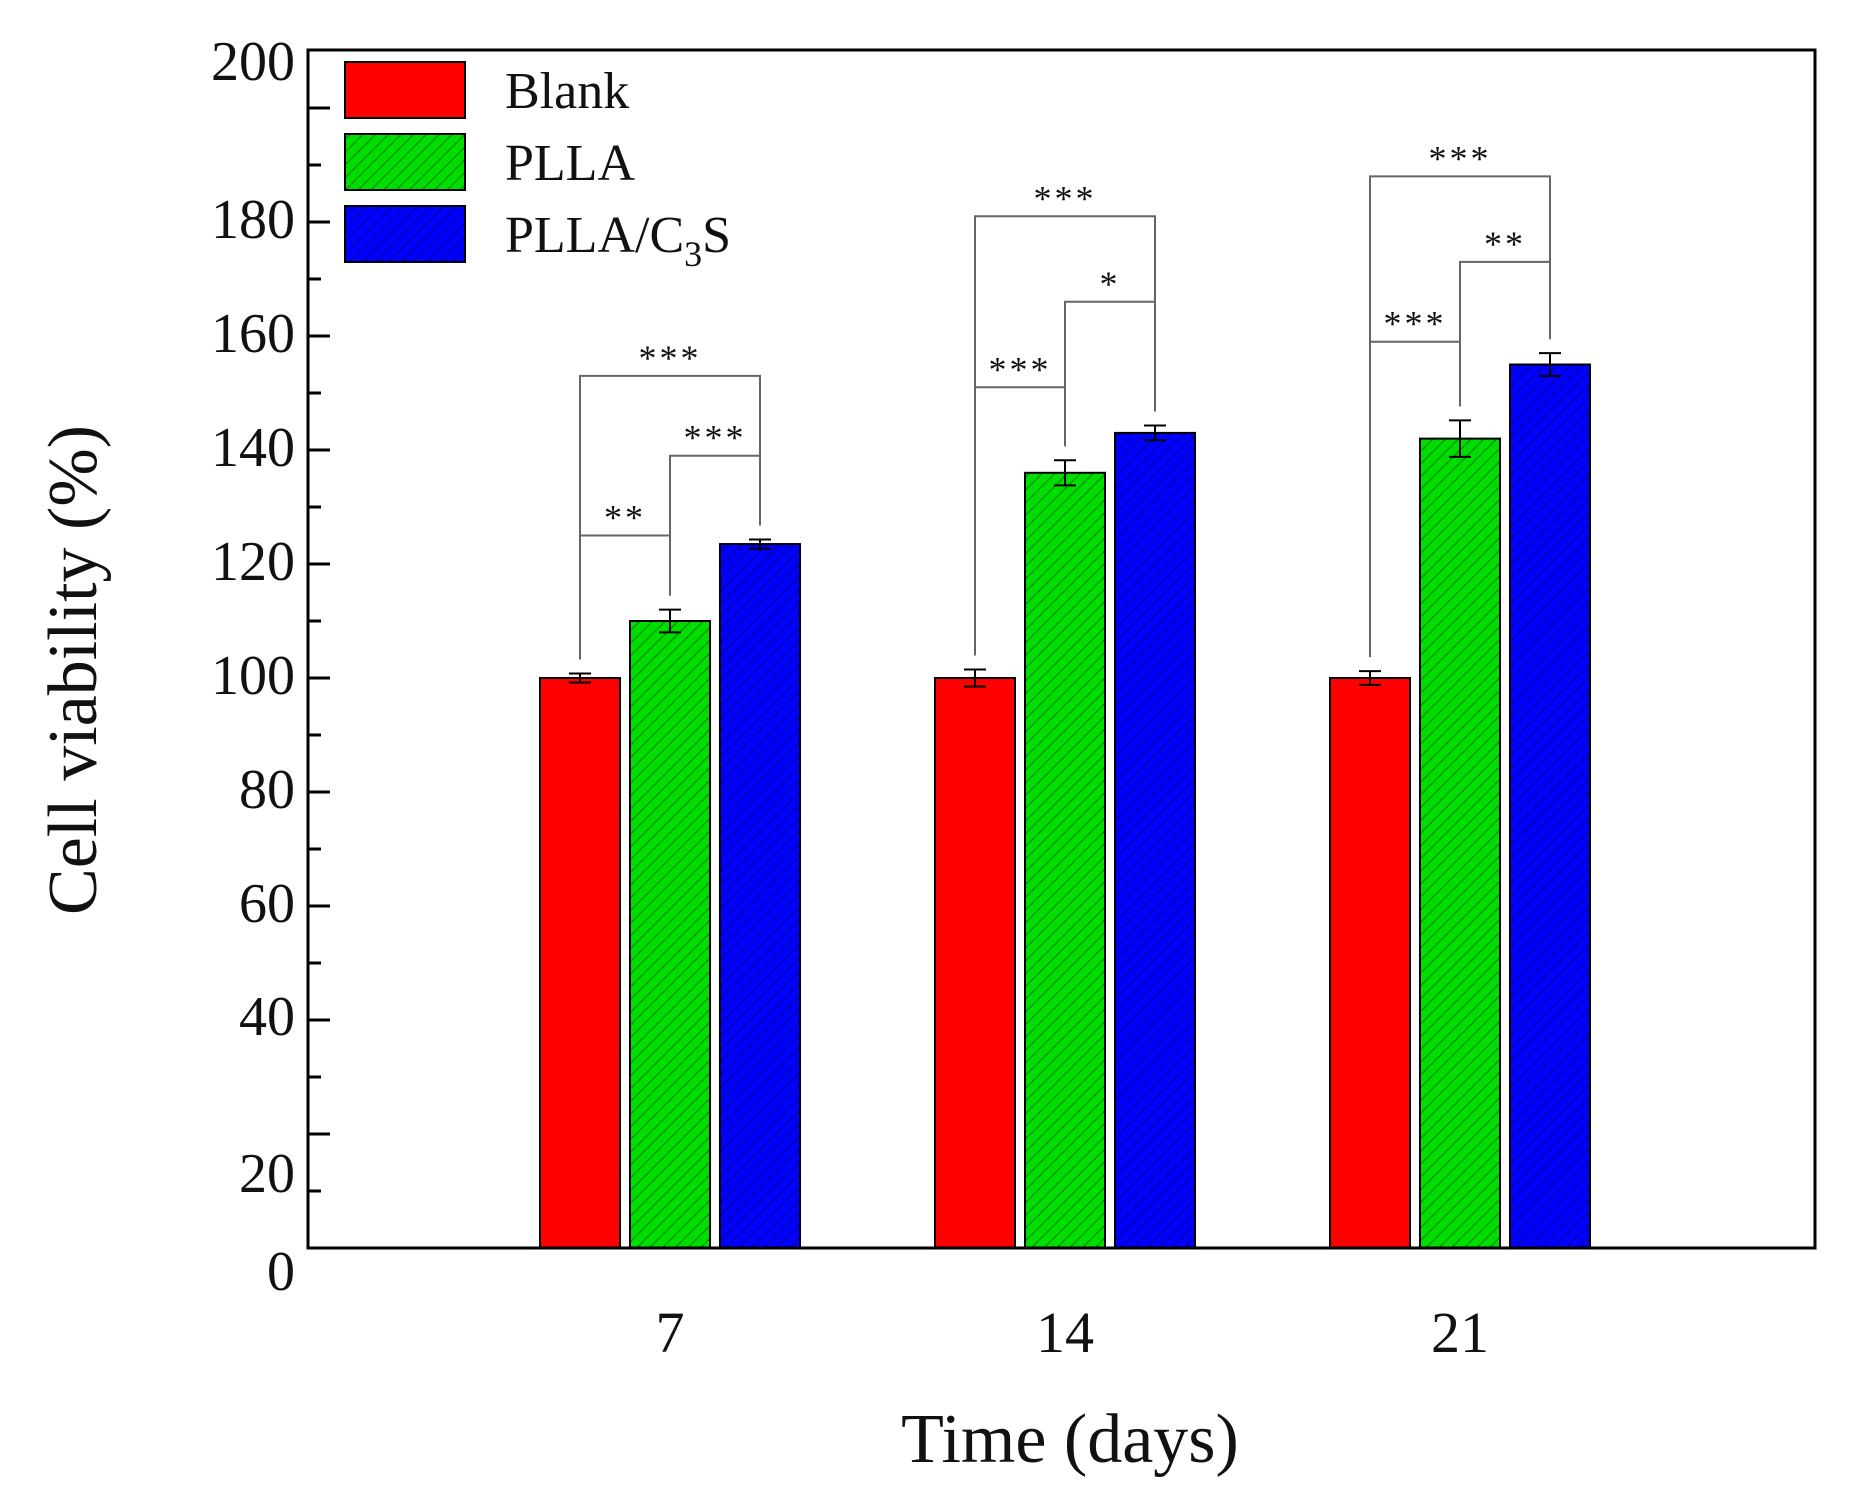 The height and width of the screenshot is (1492, 1850). Describe the element at coordinates (670, 358) in the screenshot. I see `significance-label-2: ***` at that location.